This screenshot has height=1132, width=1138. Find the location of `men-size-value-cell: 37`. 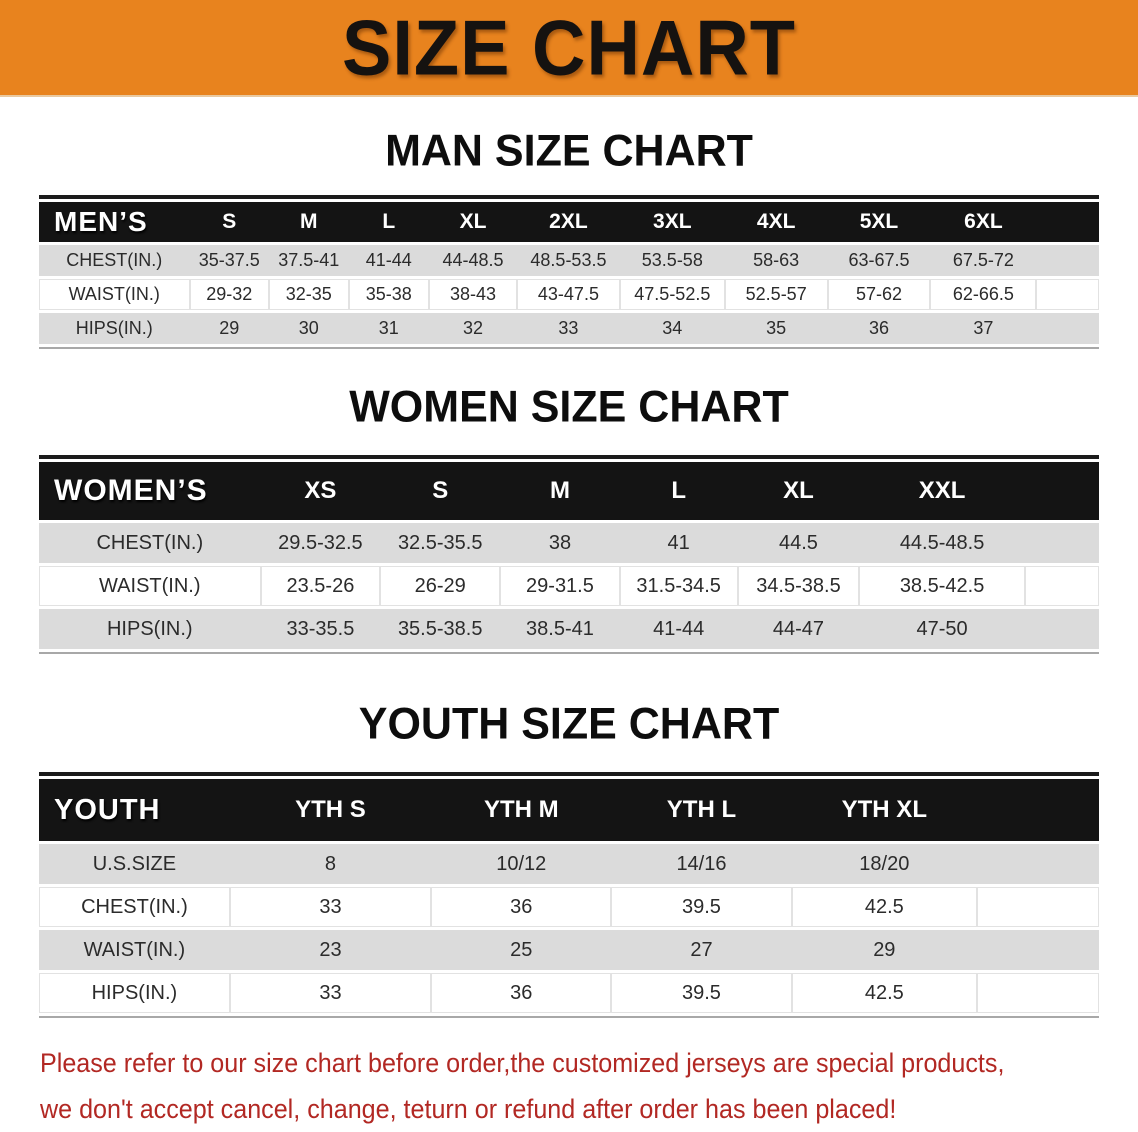

men-size-value-cell: 37 is located at coordinates (983, 328).